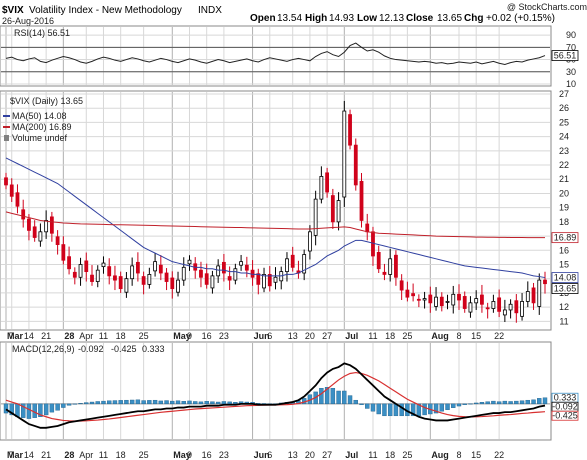 The image size is (587, 460). What do you see at coordinates (564, 193) in the screenshot?
I see `price-tick-label: 20` at bounding box center [564, 193].